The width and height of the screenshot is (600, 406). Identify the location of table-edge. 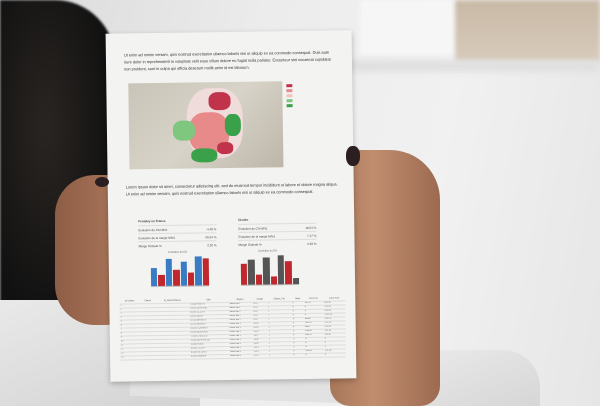
(470, 66).